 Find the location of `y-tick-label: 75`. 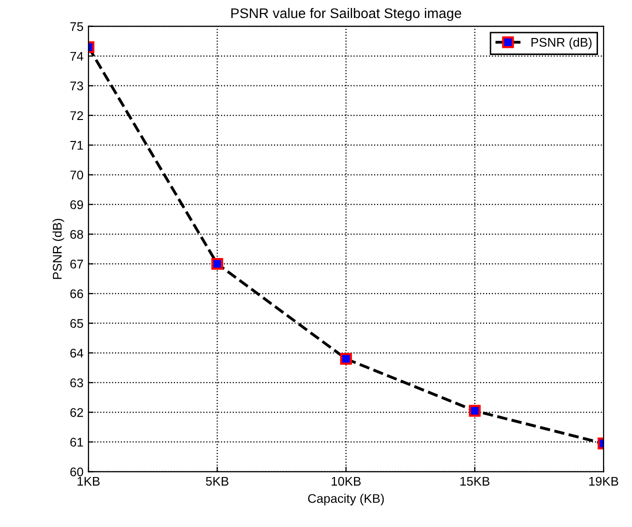

y-tick-label: 75 is located at coordinates (77, 26).